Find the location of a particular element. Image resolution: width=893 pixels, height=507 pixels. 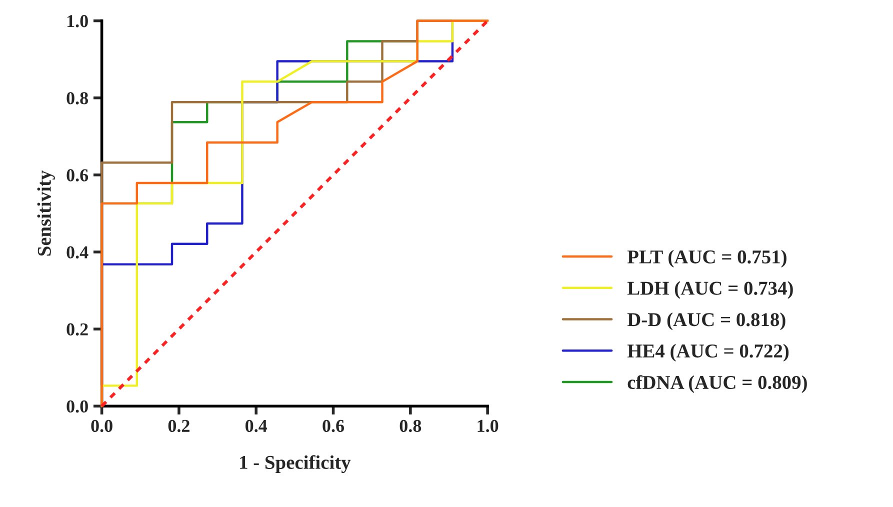

x-tick-label: 0.2 is located at coordinates (179, 426).